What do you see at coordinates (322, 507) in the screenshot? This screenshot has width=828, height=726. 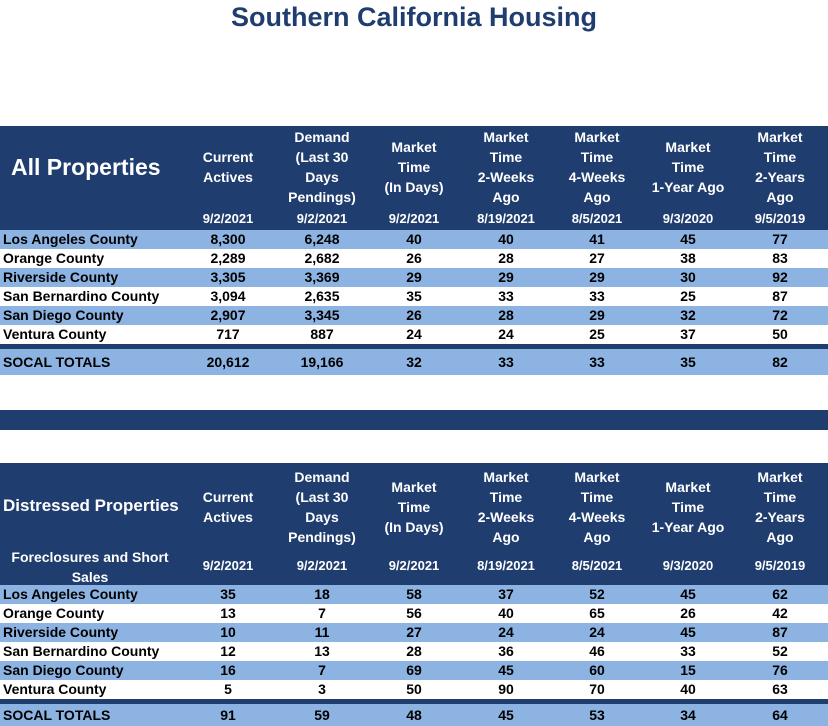 I see `header-demand: Demand (Last 30 Days Pendings)` at bounding box center [322, 507].